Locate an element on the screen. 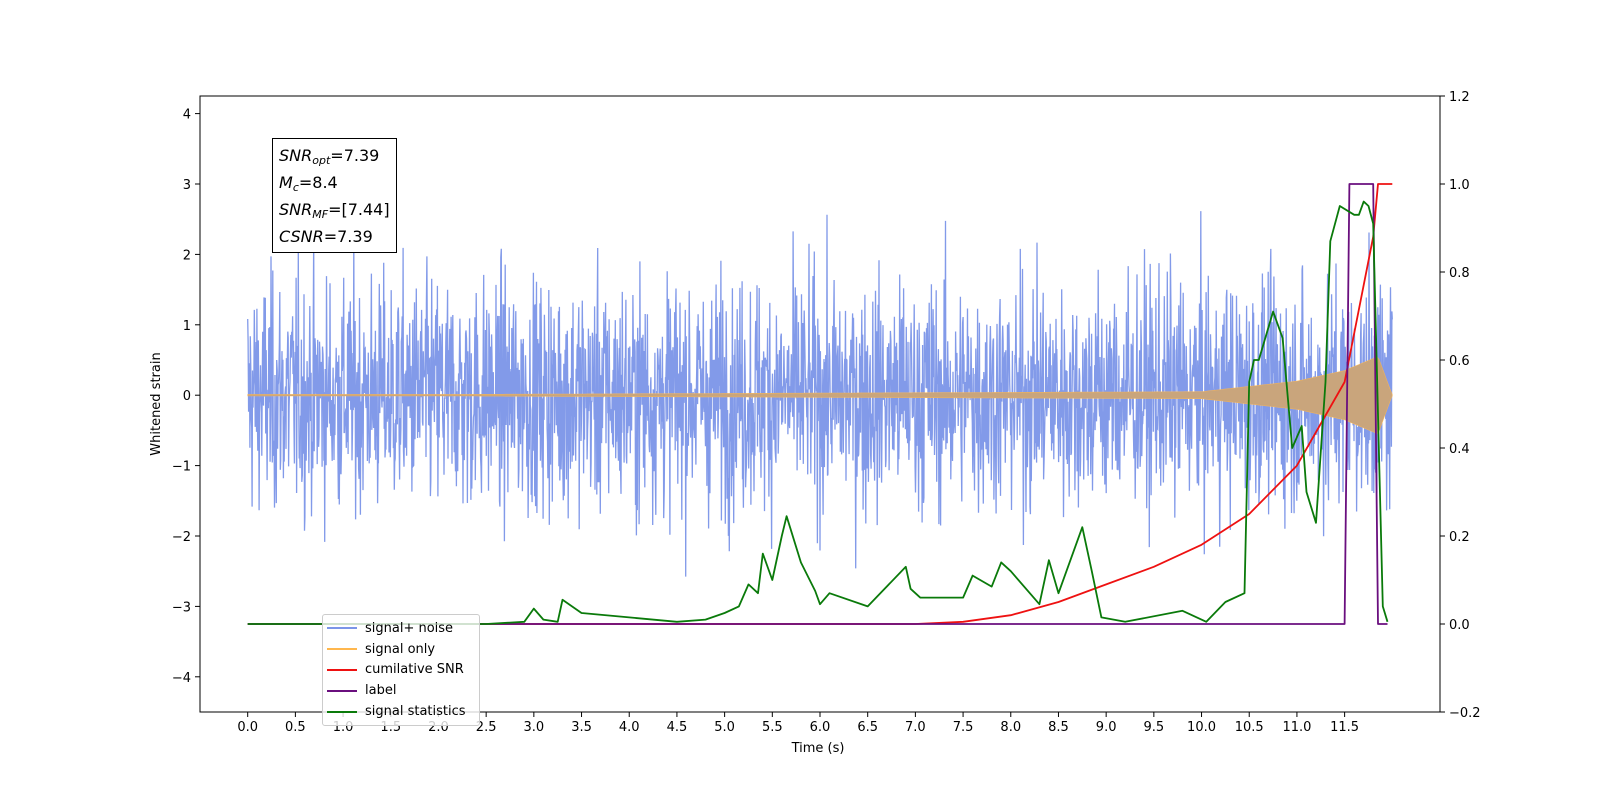 The image size is (1600, 800). x-axis-label: Time (s) is located at coordinates (818, 748).